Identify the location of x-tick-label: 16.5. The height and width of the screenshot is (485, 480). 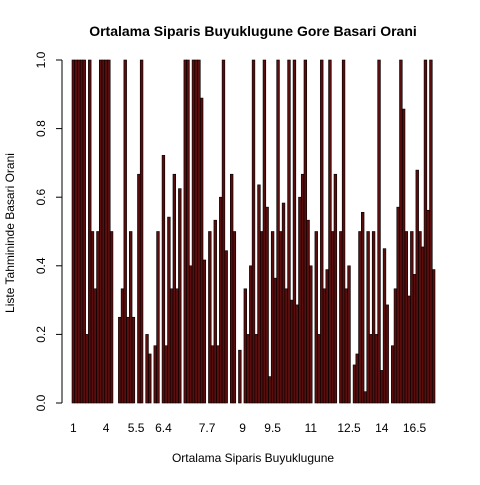
(415, 428).